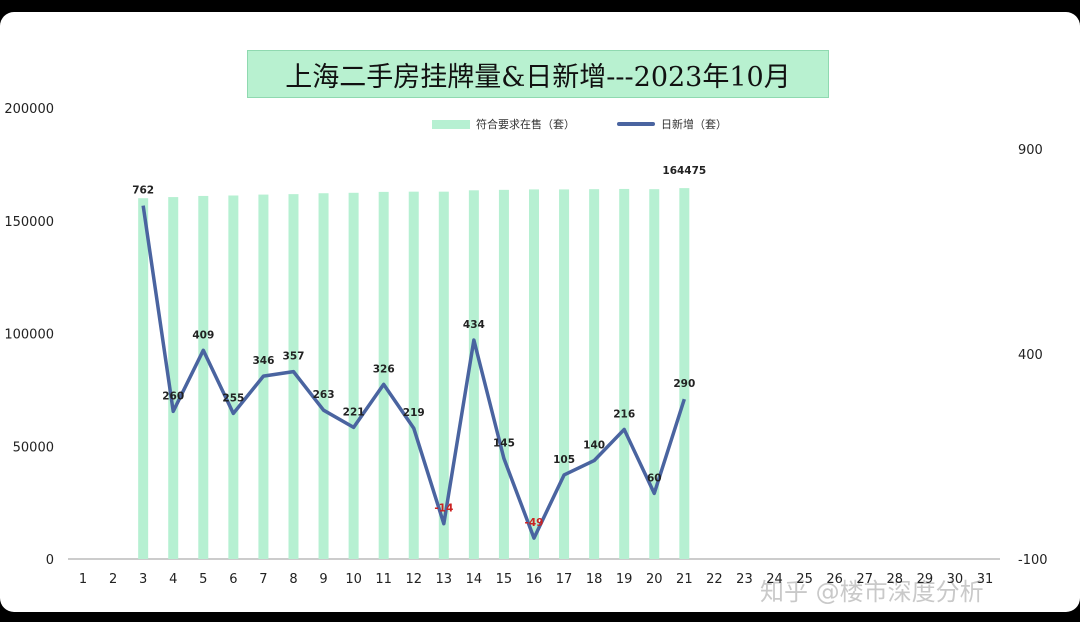  What do you see at coordinates (203, 335) in the screenshot?
I see `line-data-label: 409` at bounding box center [203, 335].